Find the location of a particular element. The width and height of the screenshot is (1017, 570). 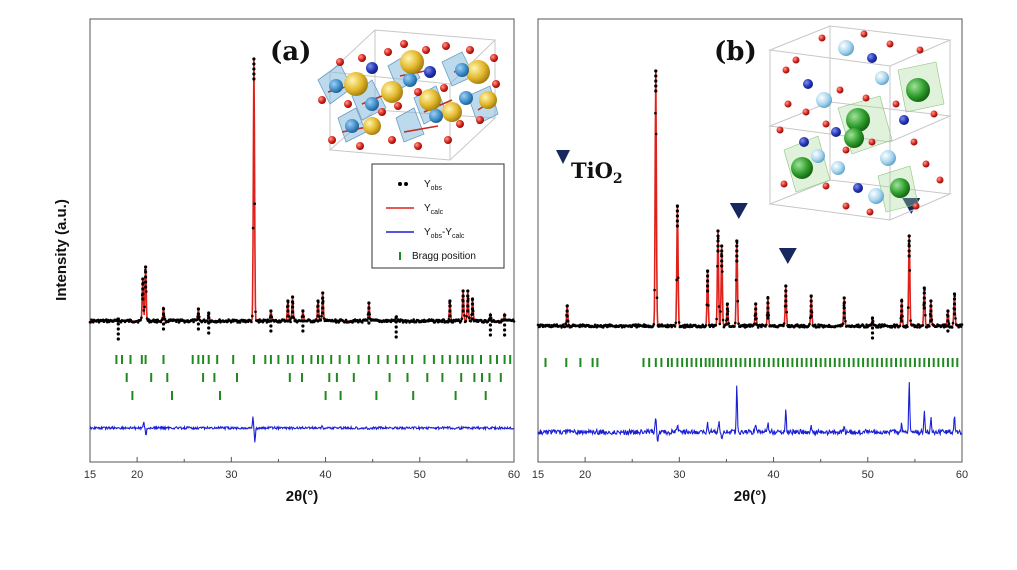

panel-a-crystal-structure-image is located at coordinates (408, 95).